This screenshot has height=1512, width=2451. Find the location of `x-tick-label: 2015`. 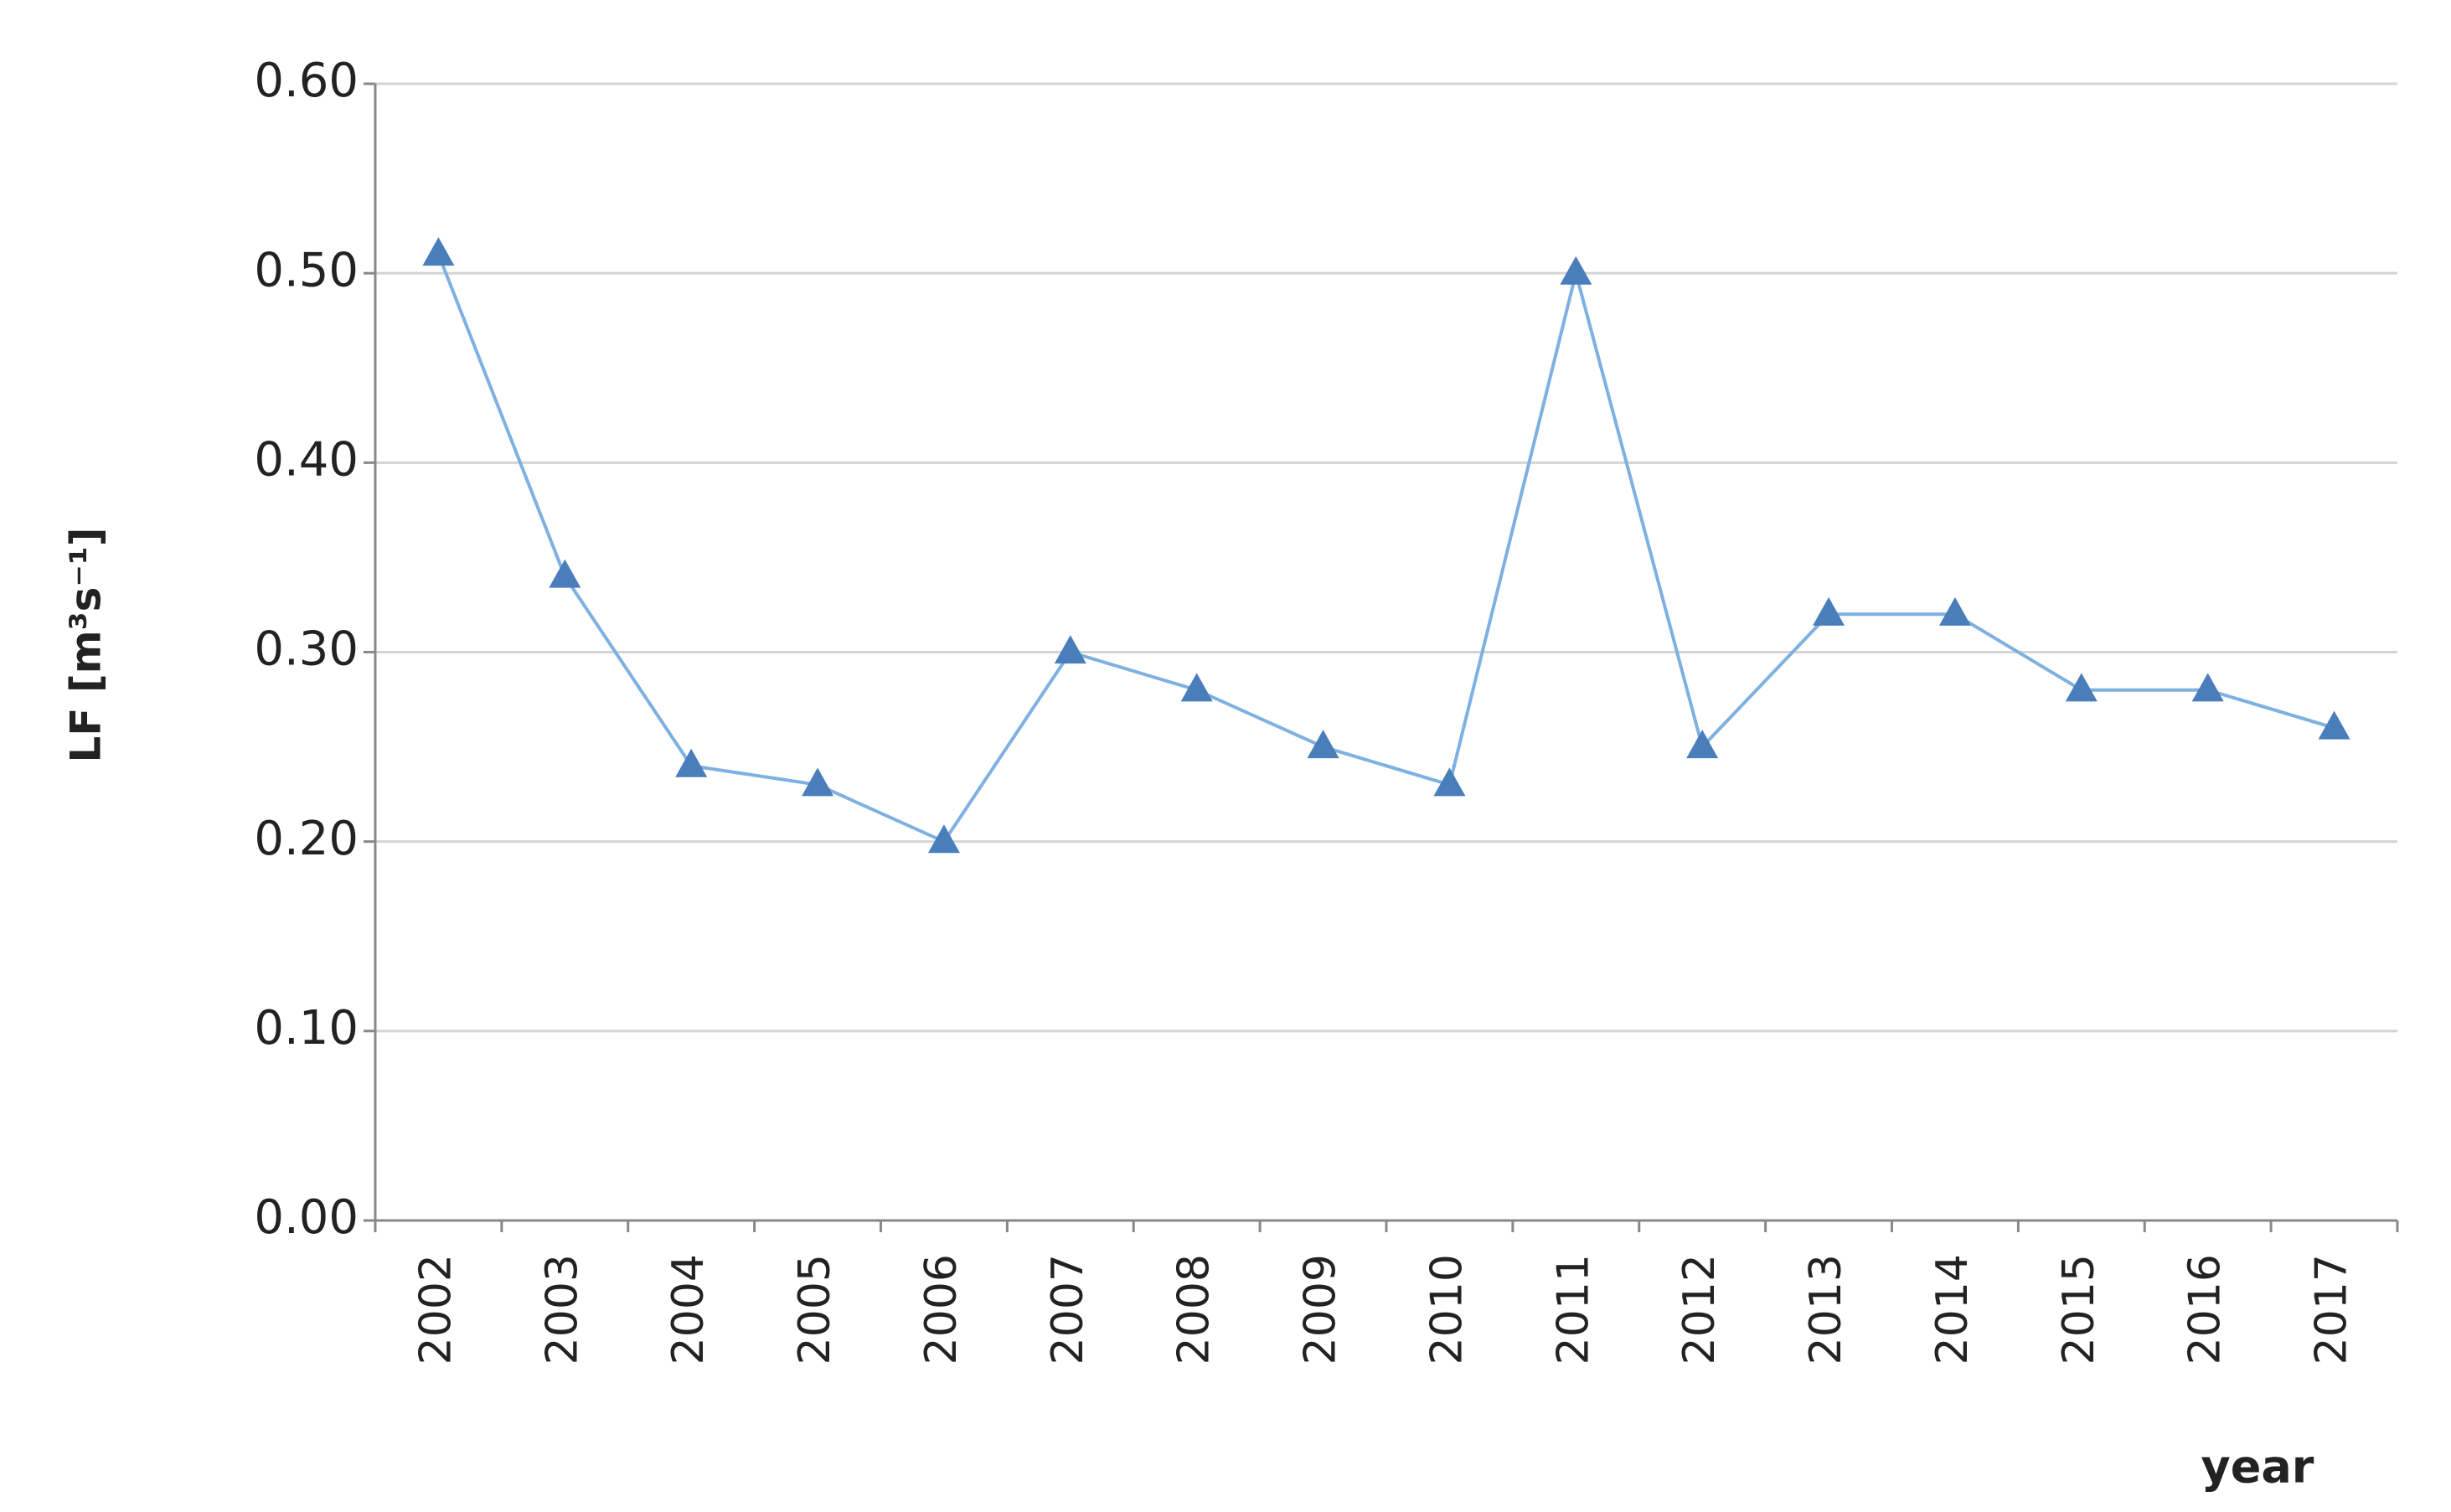

x-tick-label: 2015 is located at coordinates (2079, 1309).